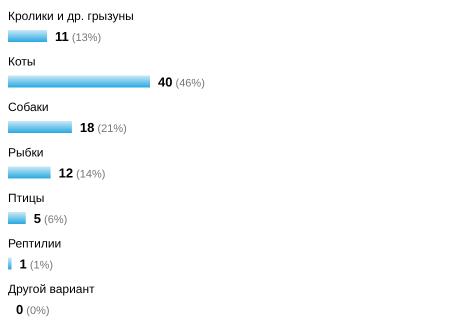  What do you see at coordinates (51, 218) in the screenshot?
I see `data-label: 5 (6%)` at bounding box center [51, 218].